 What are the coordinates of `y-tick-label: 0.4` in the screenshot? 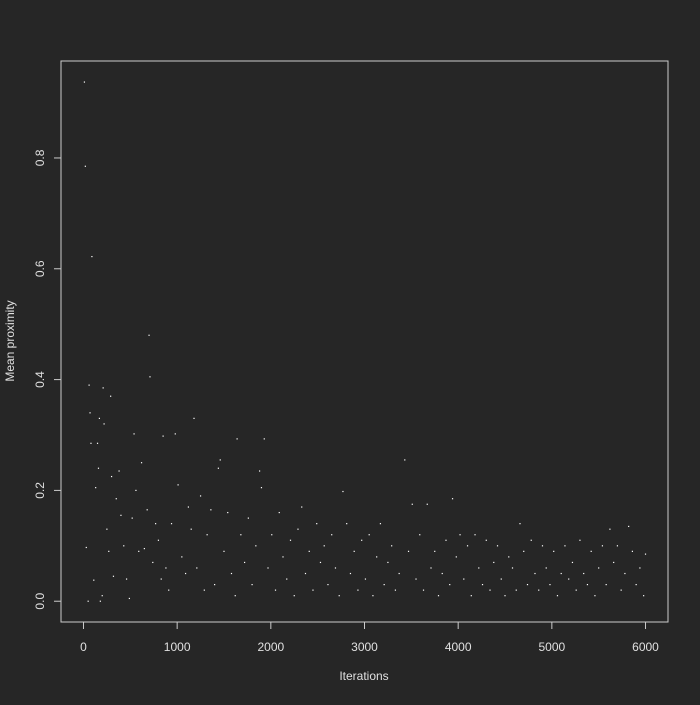 It's located at (40, 379).